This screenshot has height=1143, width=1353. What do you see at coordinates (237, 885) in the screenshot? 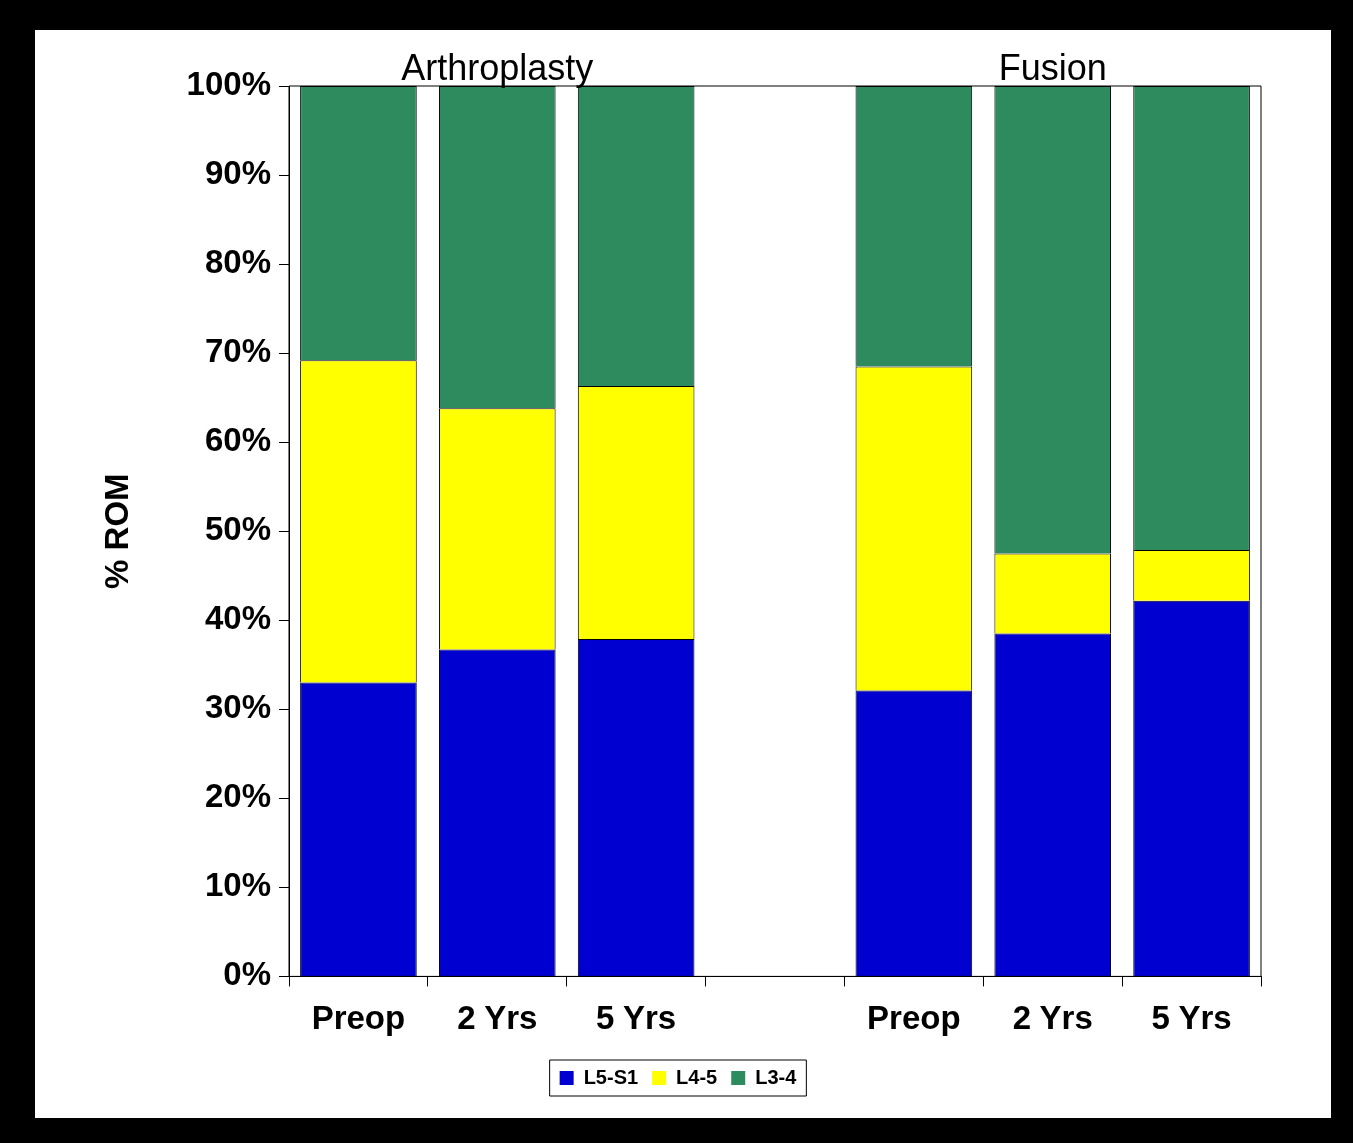
I see `y-tick-label: 10%` at bounding box center [237, 885].